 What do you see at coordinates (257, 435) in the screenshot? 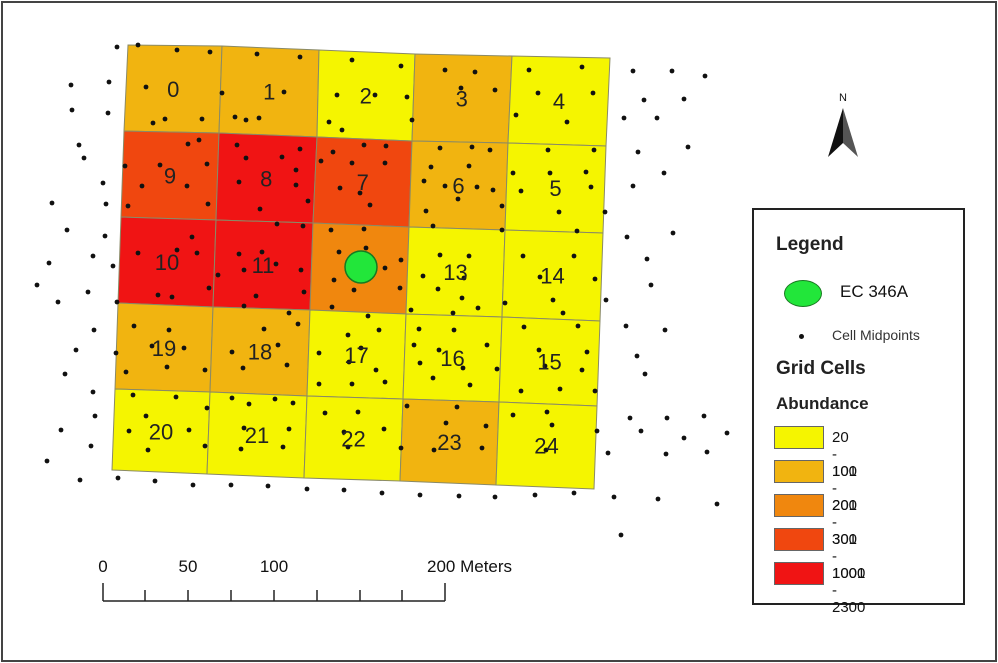
I see `grid-cell-label: 21` at bounding box center [257, 435].